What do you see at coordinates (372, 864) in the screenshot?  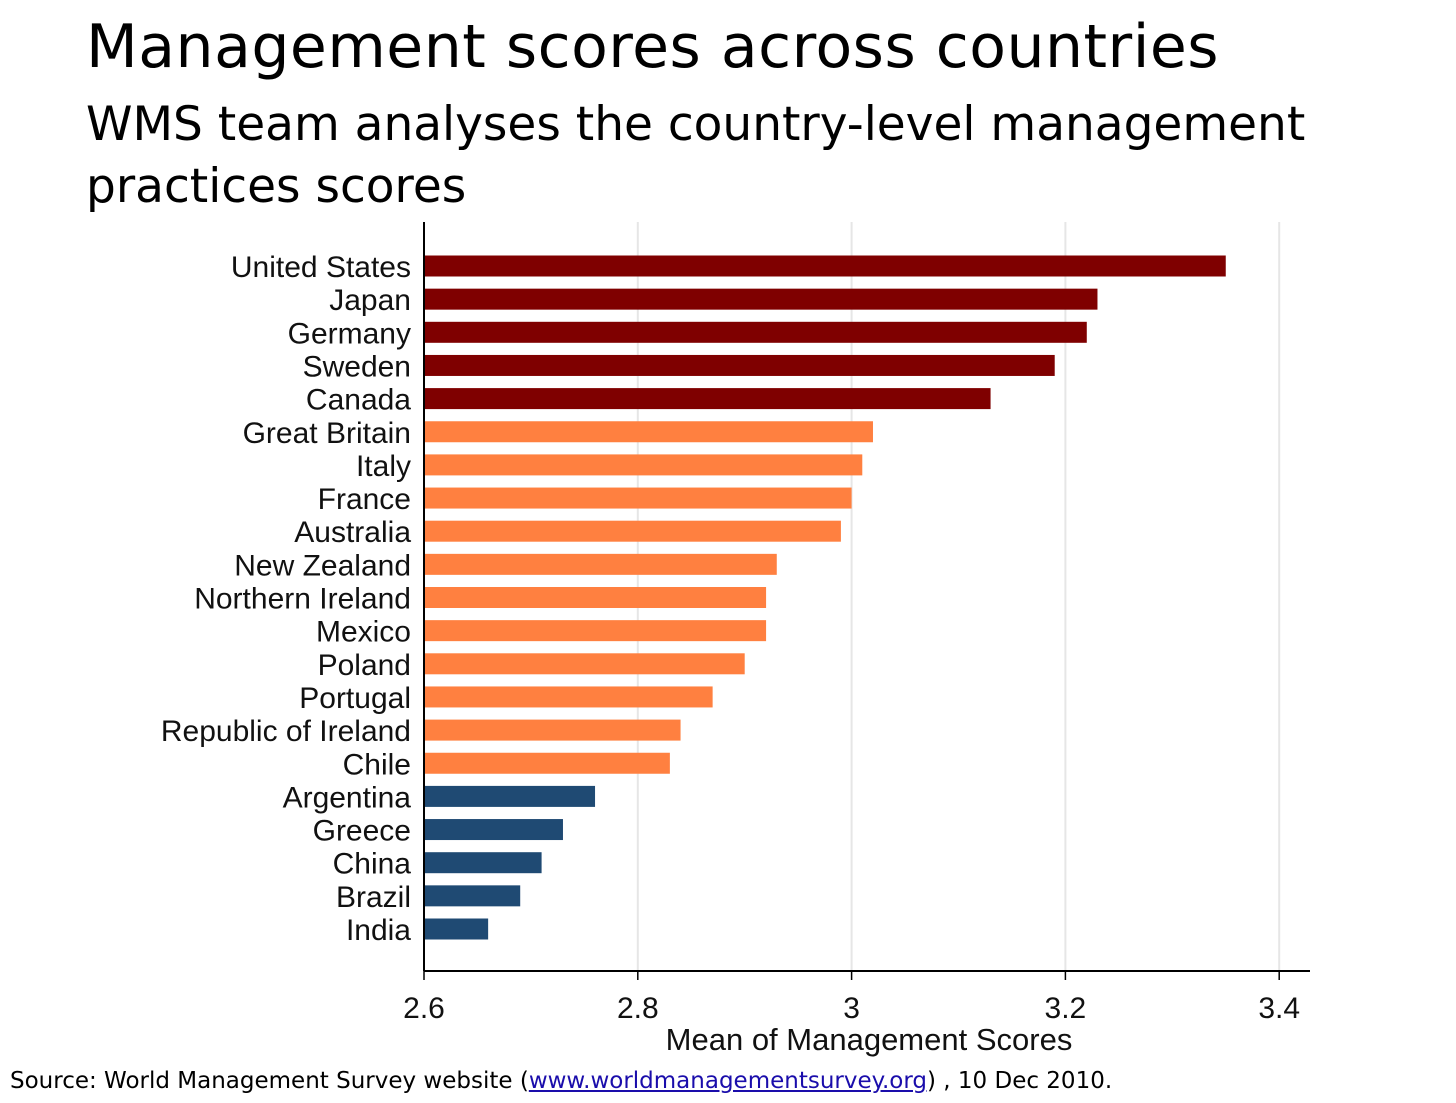 I see `category-label: China` at bounding box center [372, 864].